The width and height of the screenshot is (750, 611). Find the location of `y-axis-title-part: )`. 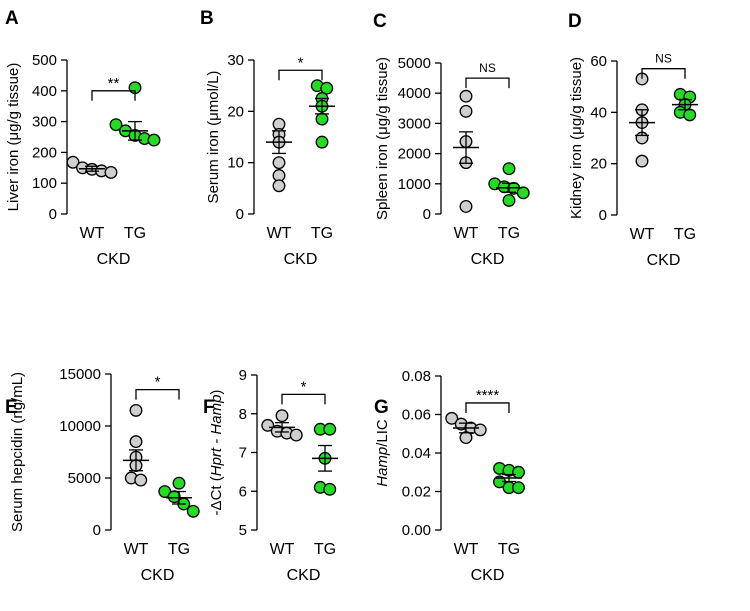

y-axis-title-part: ) is located at coordinates (216, 392).